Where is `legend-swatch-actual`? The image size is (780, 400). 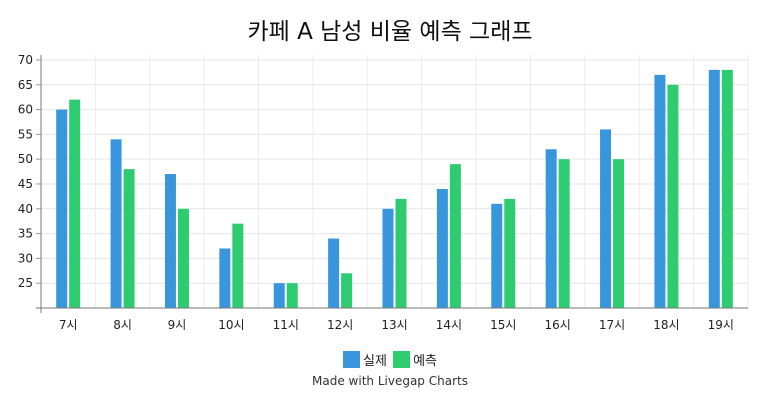
legend-swatch-actual is located at coordinates (351, 359).